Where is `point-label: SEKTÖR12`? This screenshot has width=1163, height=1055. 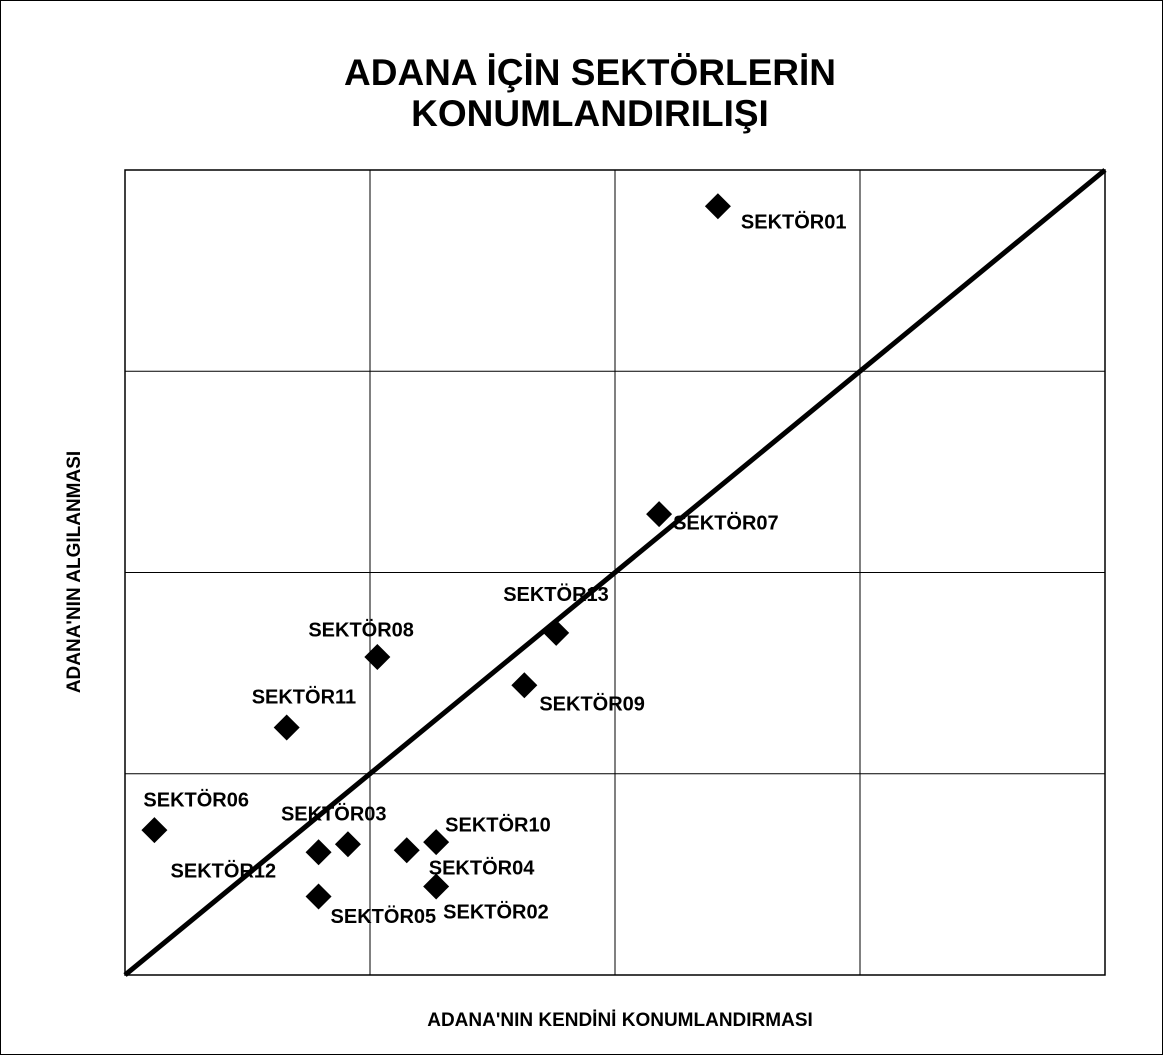
point-label: SEKTÖR12 is located at coordinates (224, 871).